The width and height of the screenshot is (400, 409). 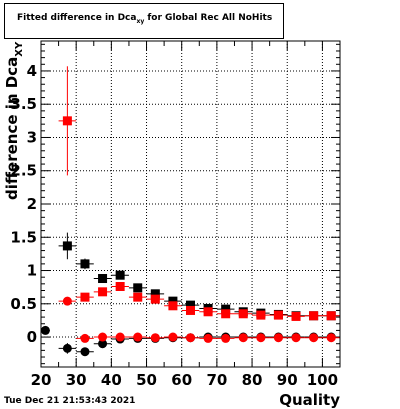 I want to click on y-tick-label: 1, so click(x=32, y=271).